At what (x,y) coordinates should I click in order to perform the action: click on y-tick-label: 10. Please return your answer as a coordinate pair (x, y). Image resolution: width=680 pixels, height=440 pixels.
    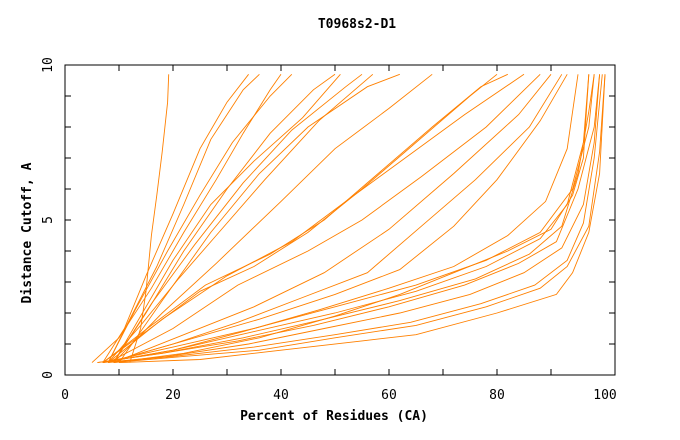
    Looking at the image, I should click on (48, 65).